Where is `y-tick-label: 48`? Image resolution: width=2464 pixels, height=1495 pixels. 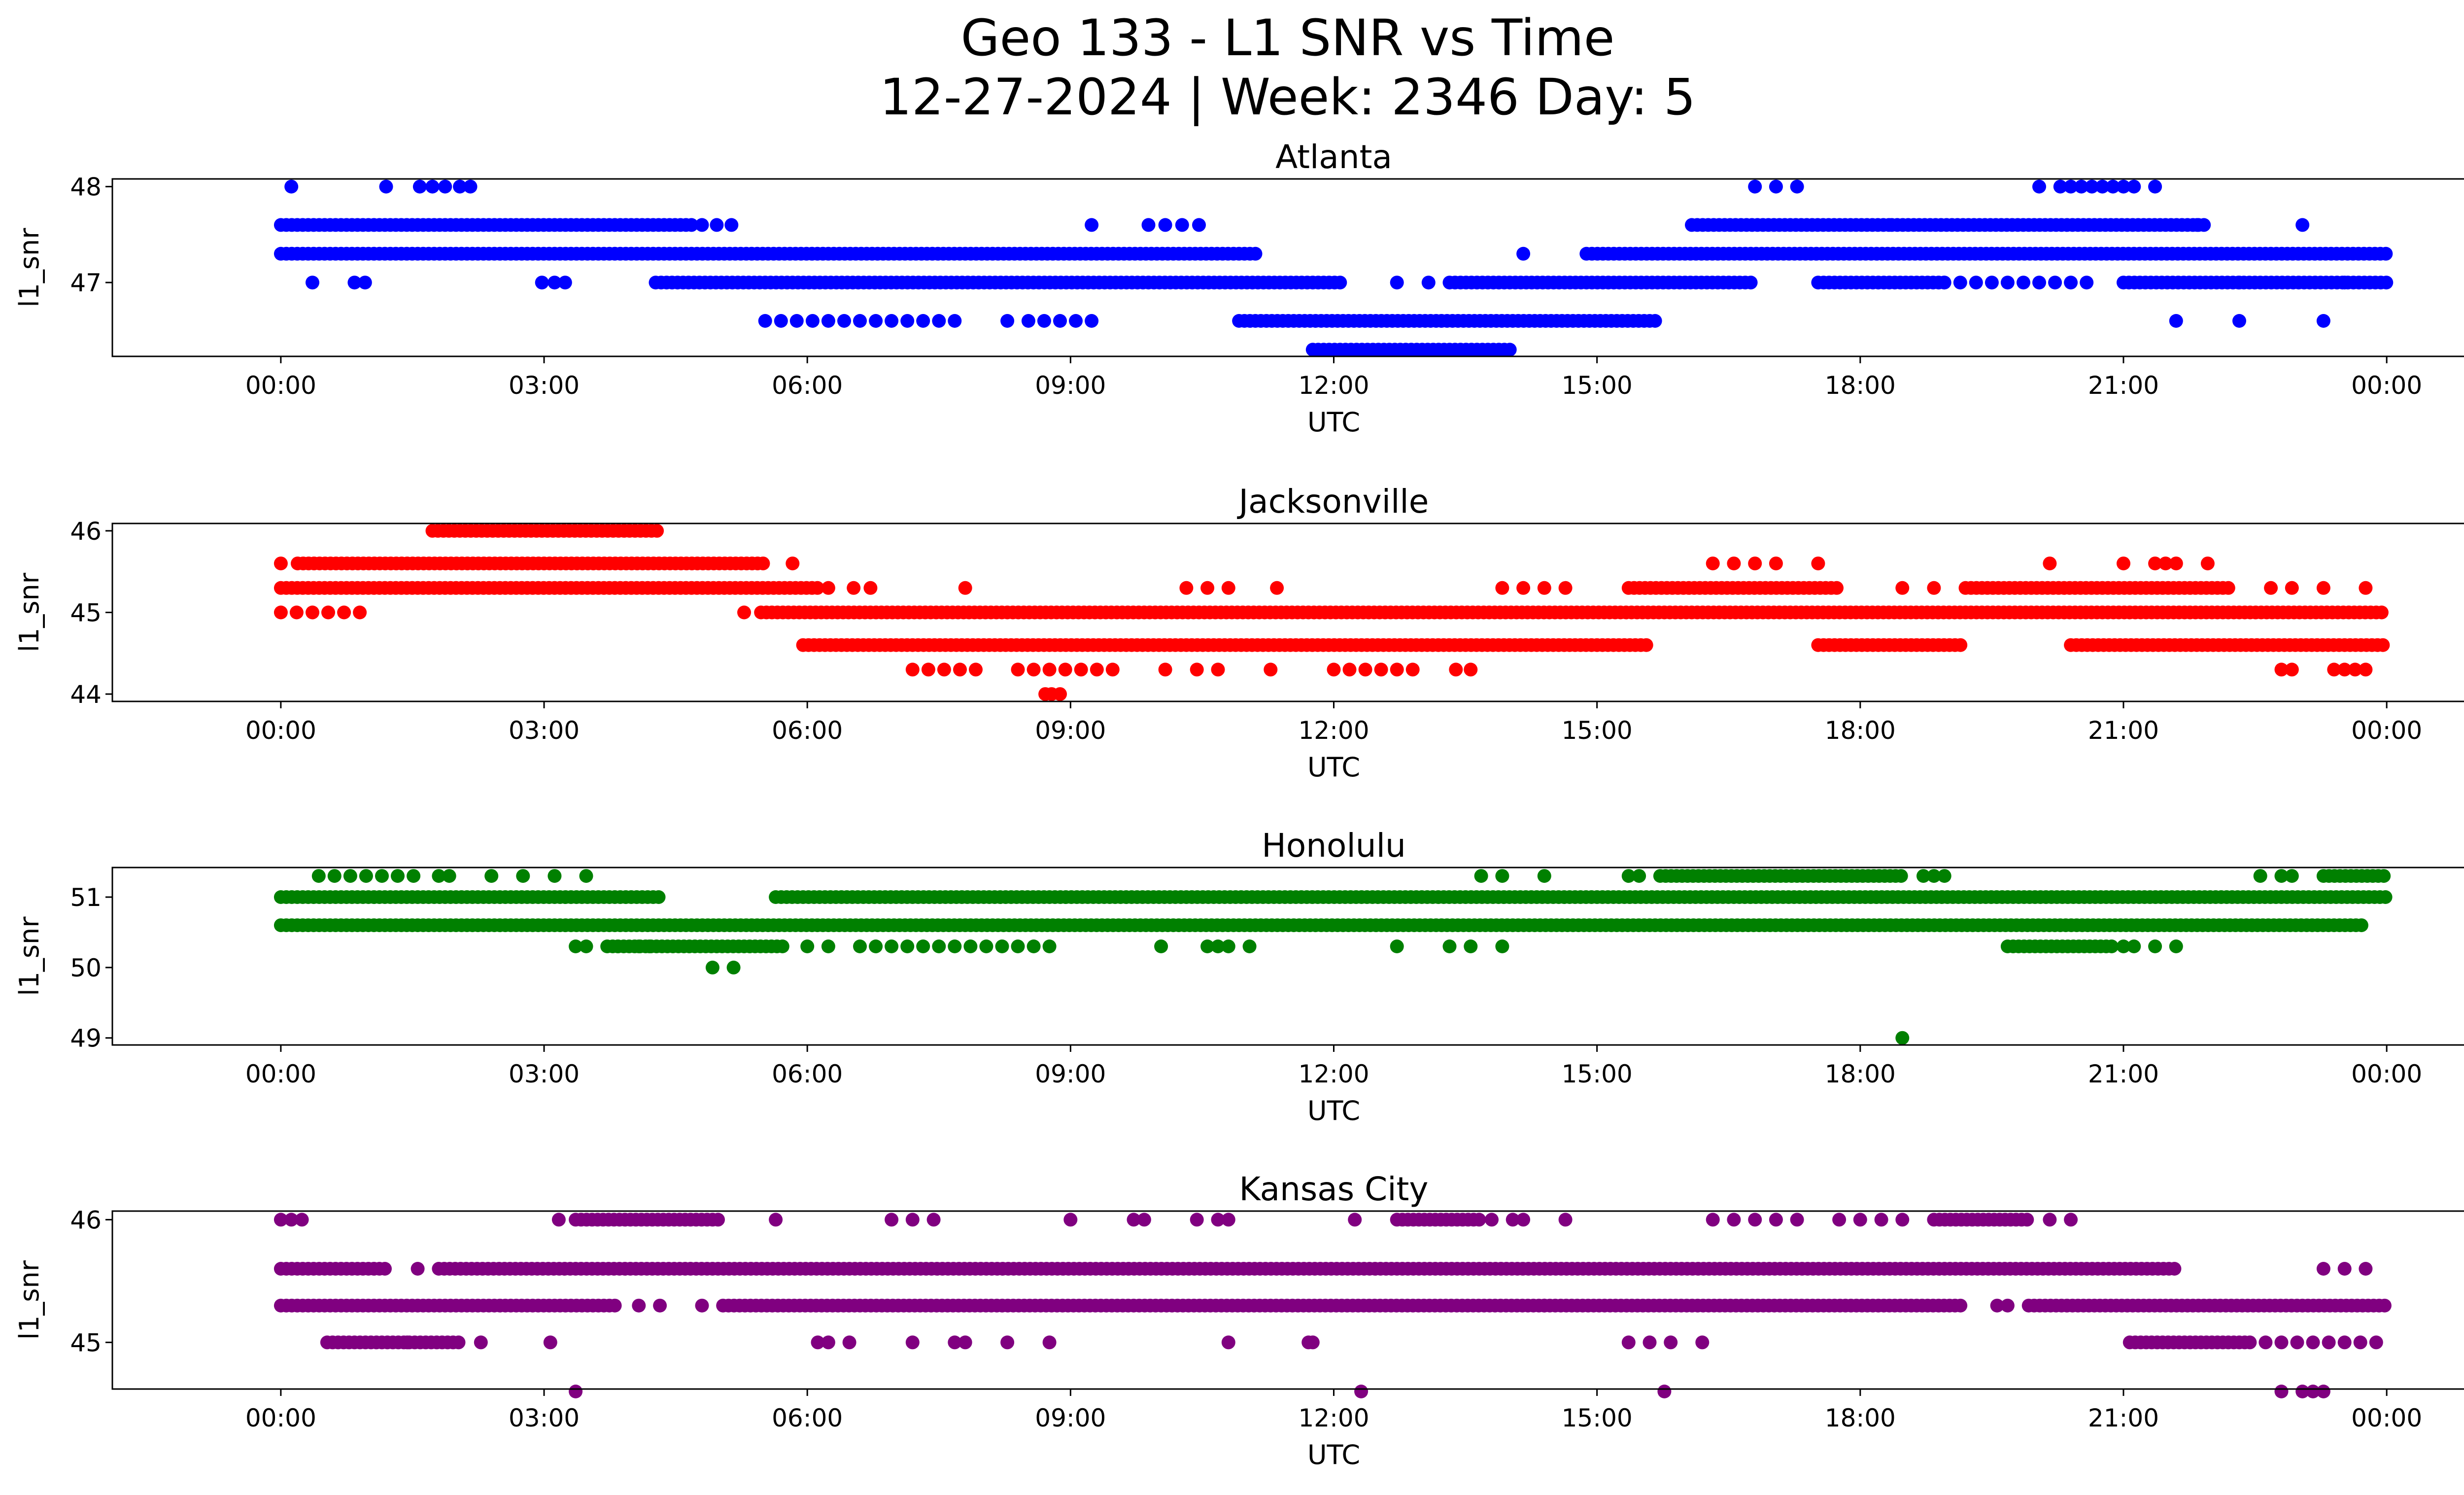
y-tick-label: 48 is located at coordinates (86, 187).